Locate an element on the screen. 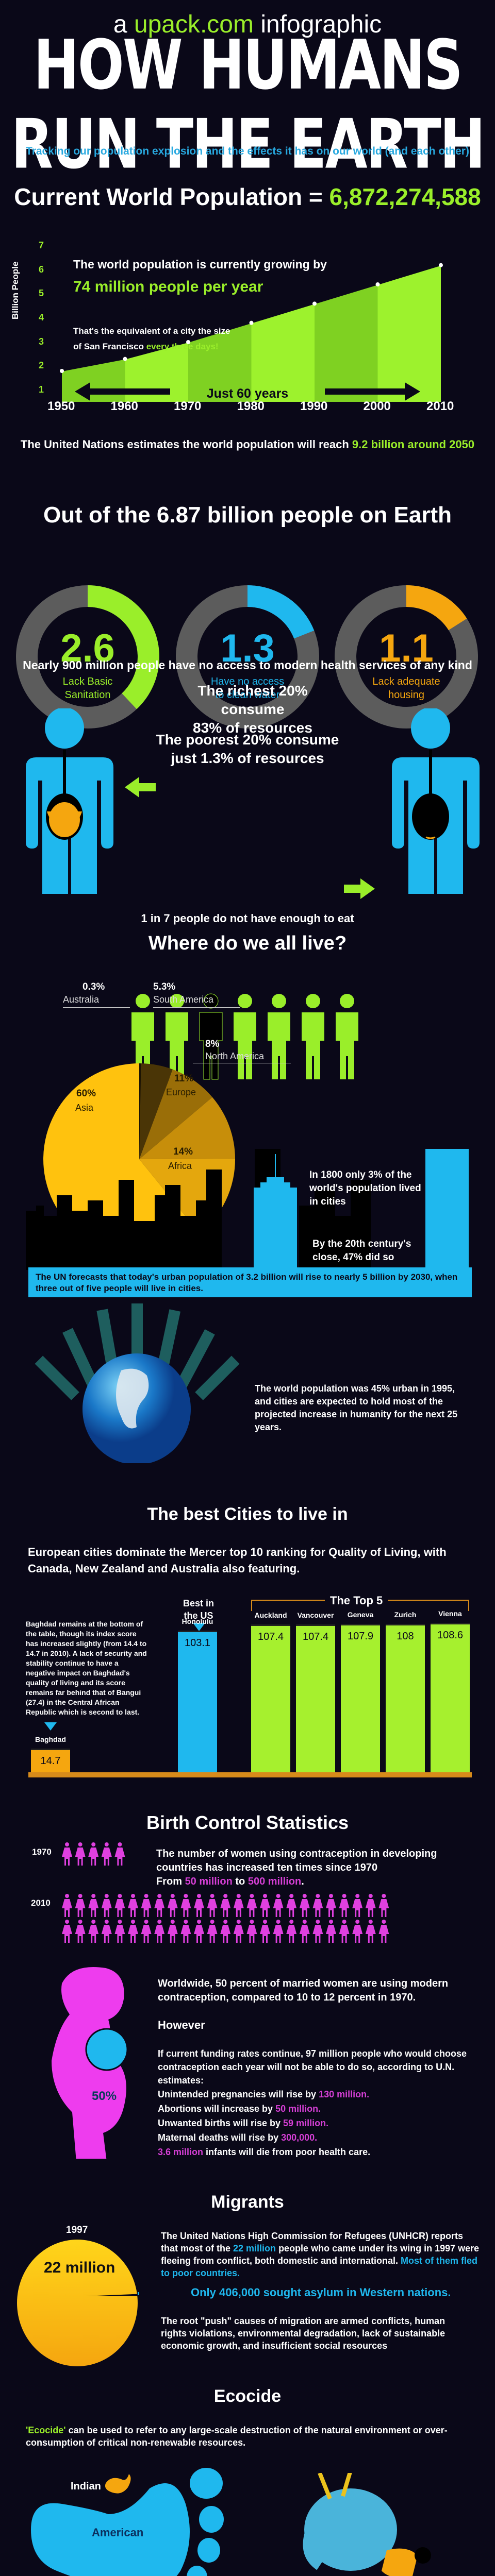 The height and width of the screenshot is (2576, 495). city-bar: 103.1 is located at coordinates (198, 1701).